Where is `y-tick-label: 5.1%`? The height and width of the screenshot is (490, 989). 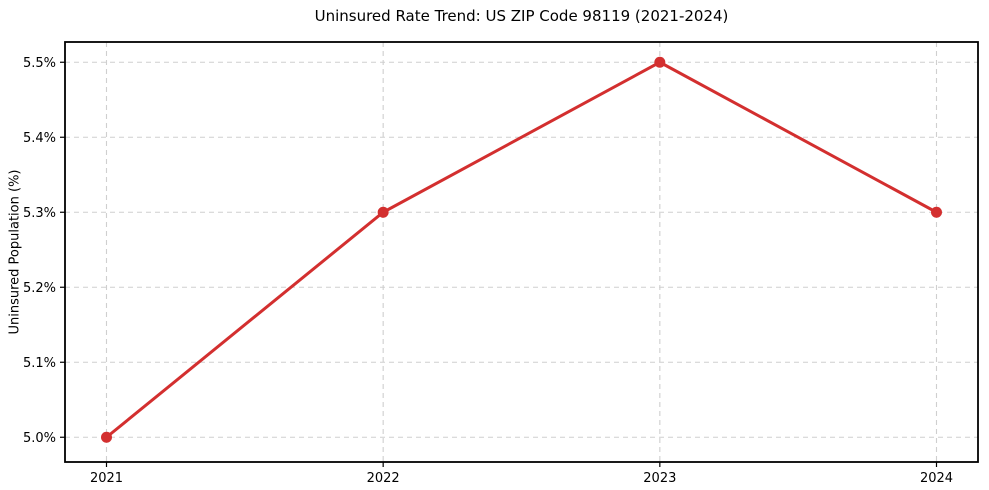
y-tick-label: 5.1% is located at coordinates (39, 363).